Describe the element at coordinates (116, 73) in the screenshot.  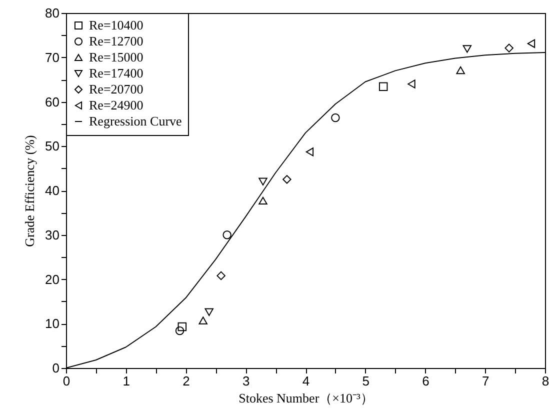
I see `legend-label: Re=17400` at that location.